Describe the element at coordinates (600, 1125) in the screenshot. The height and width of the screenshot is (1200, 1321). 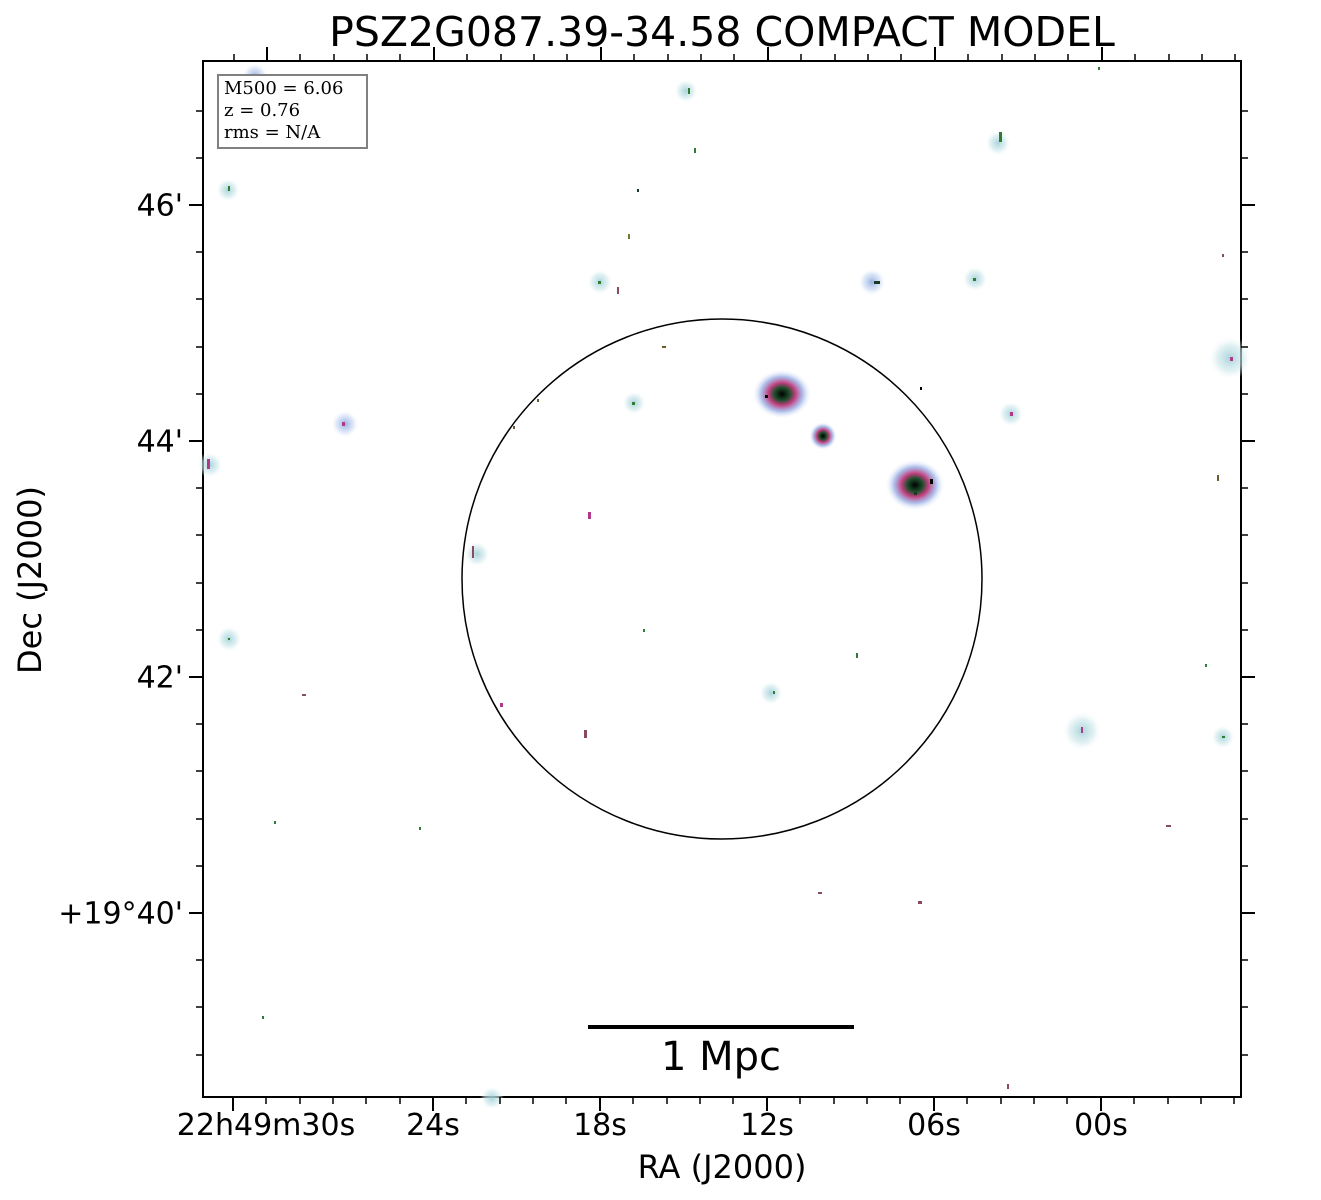
I see `xtick-label: 18s` at that location.